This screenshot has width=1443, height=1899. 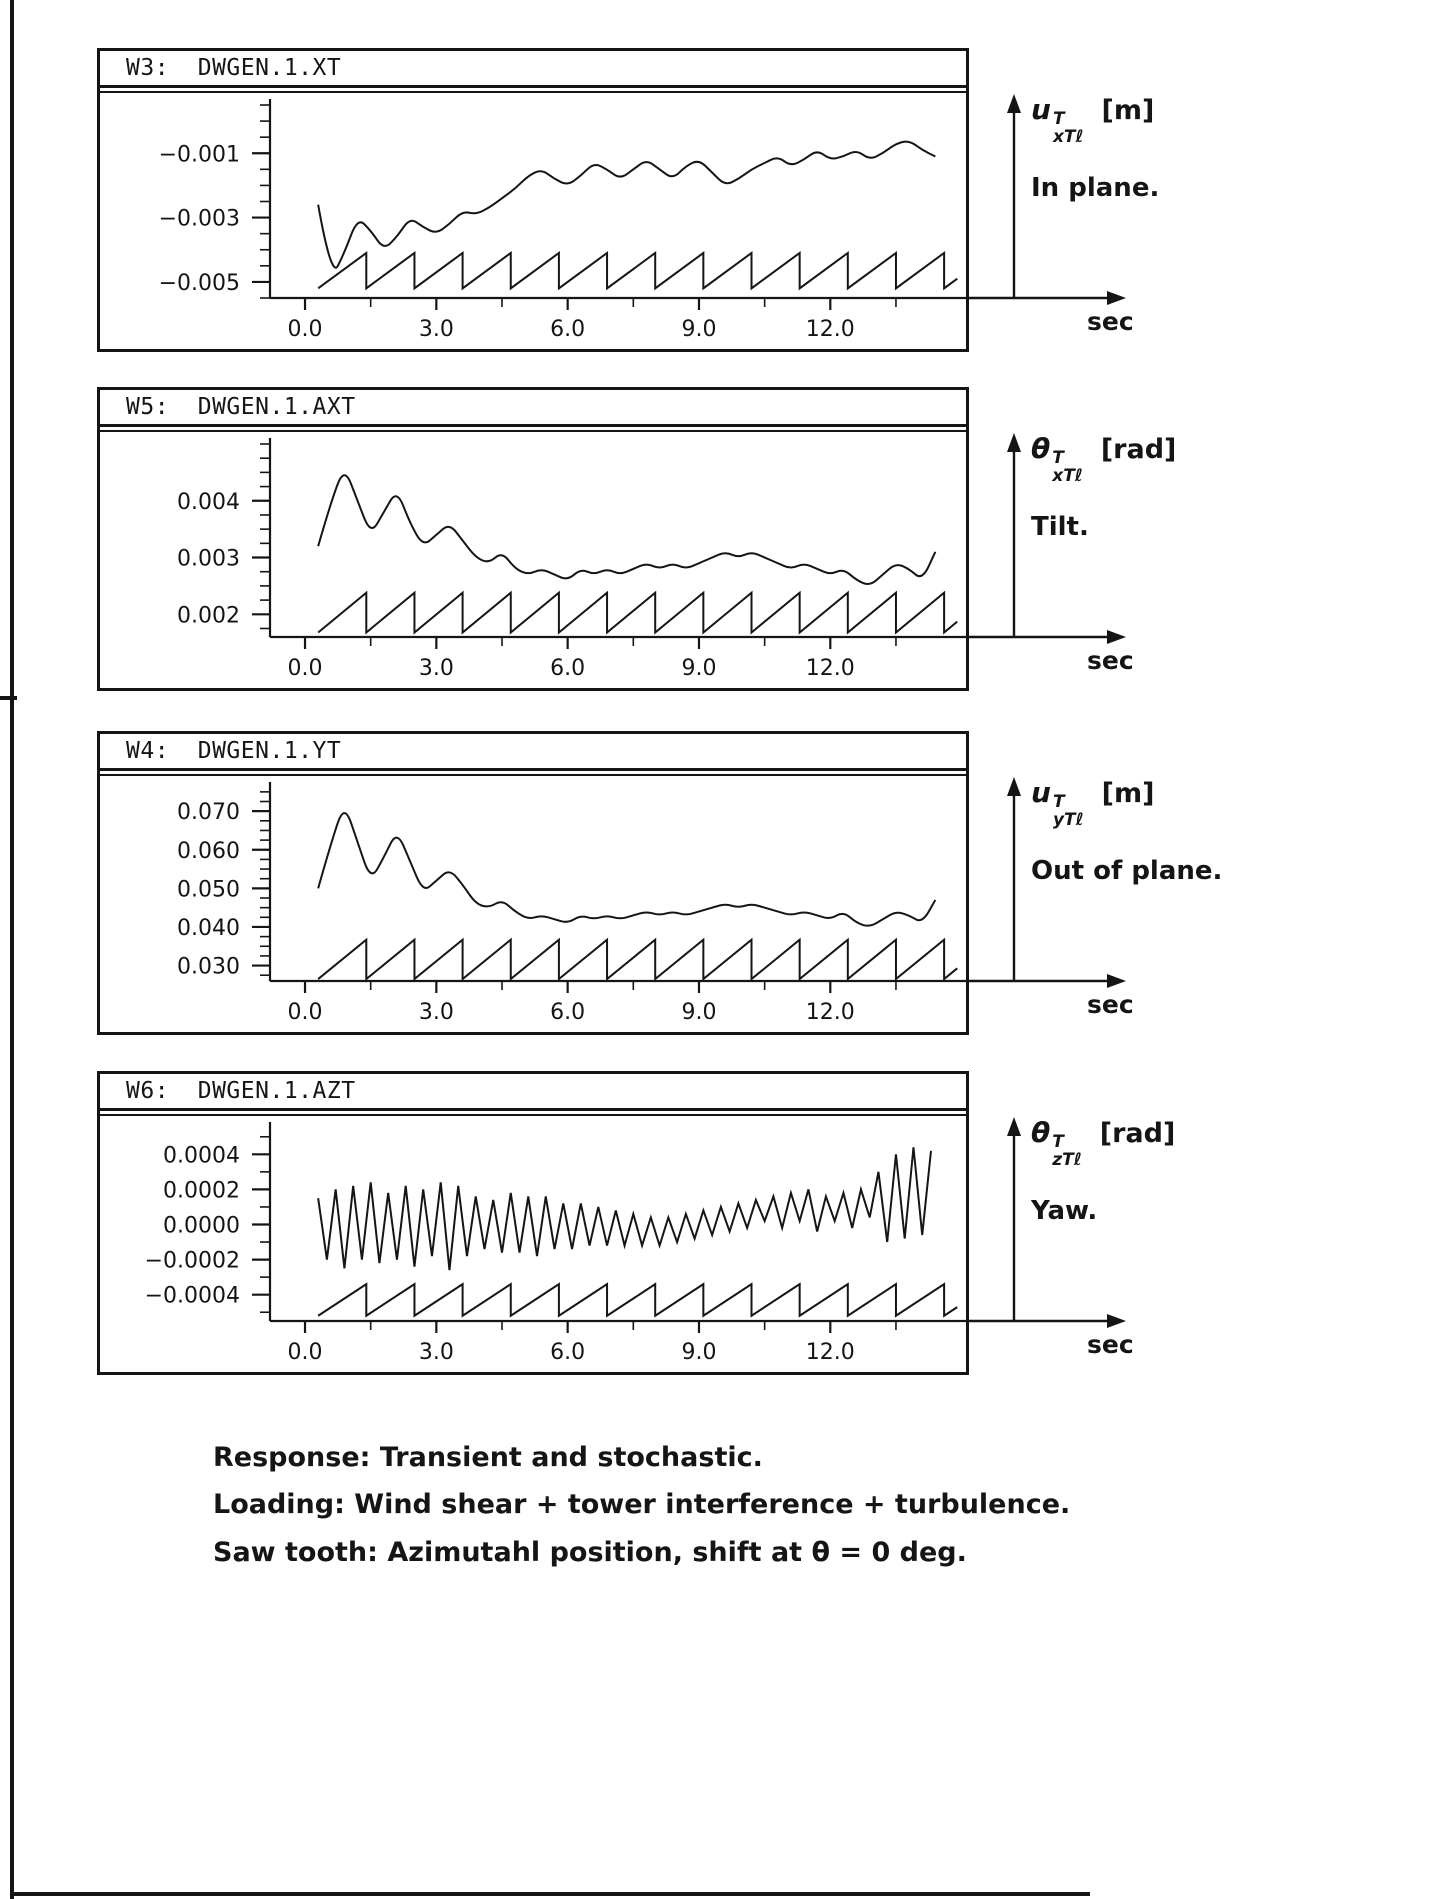 I want to click on y-tick-label: 0.0002, so click(x=201, y=1190).